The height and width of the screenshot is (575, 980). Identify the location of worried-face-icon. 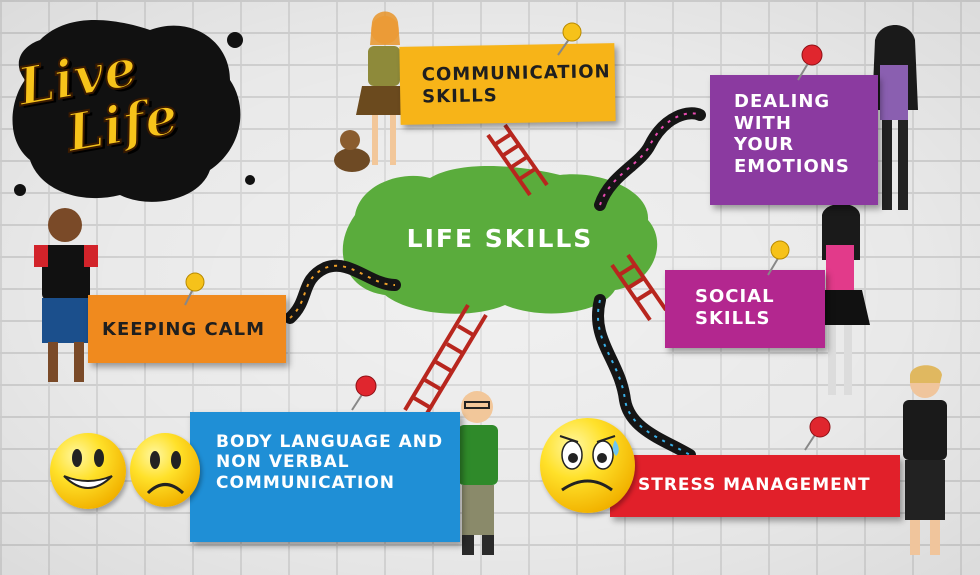
(587, 465).